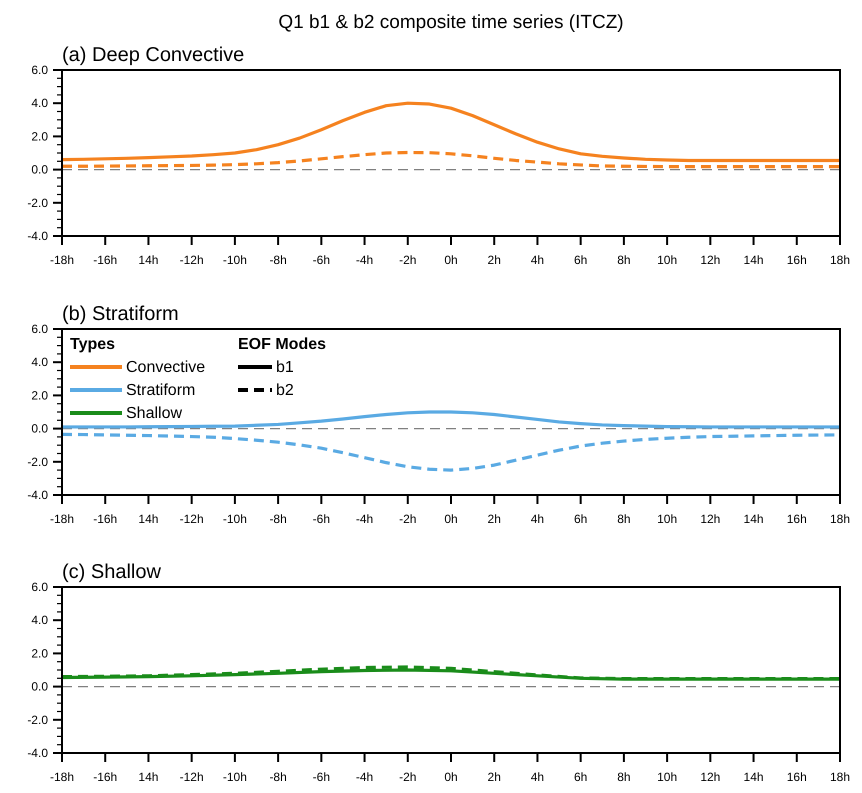  Describe the element at coordinates (153, 55) in the screenshot. I see `chart-subtitle: (a) Deep Convective` at that location.